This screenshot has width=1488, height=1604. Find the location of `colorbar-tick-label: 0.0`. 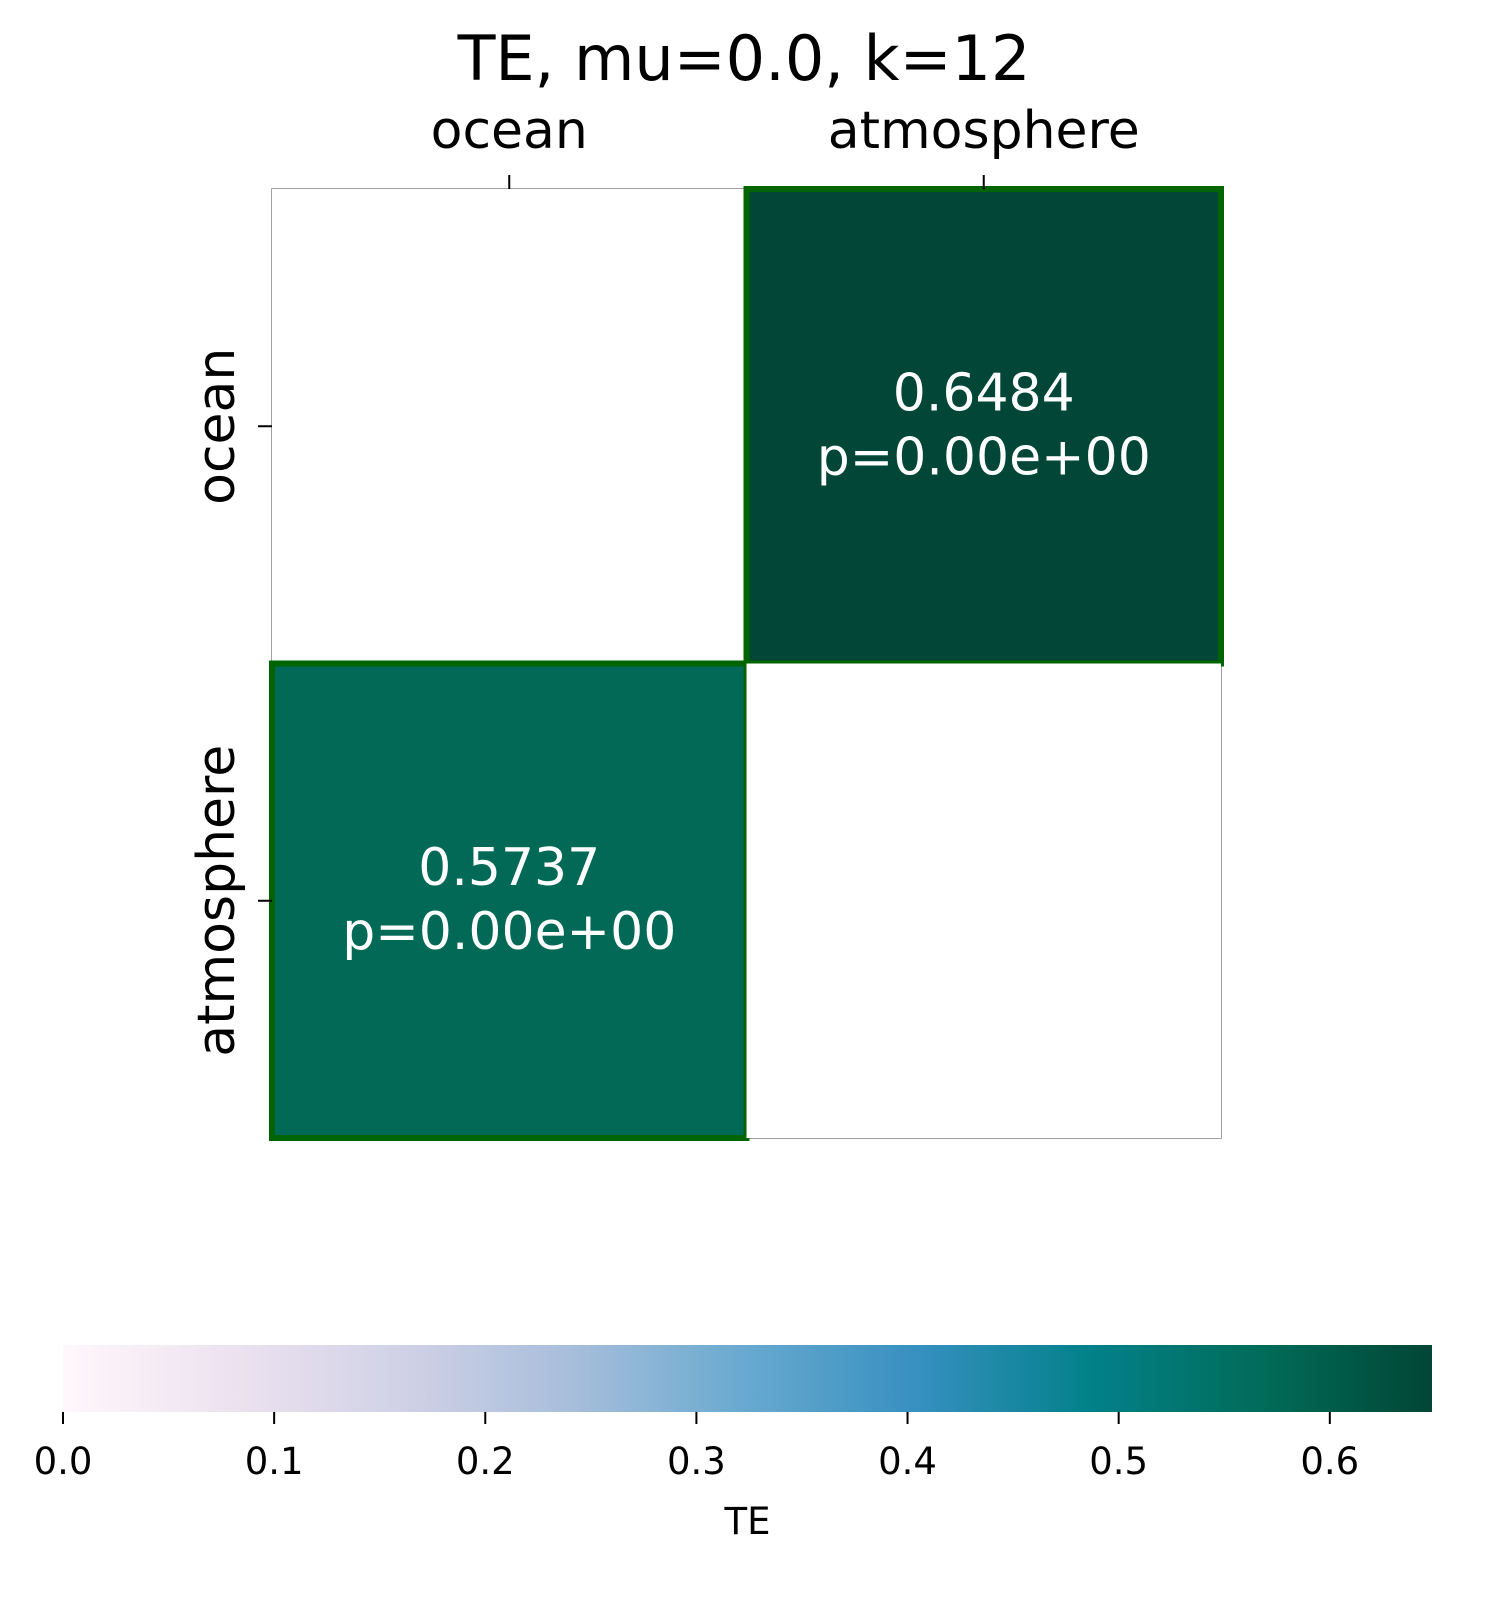

colorbar-tick-label: 0.0 is located at coordinates (63, 1461).